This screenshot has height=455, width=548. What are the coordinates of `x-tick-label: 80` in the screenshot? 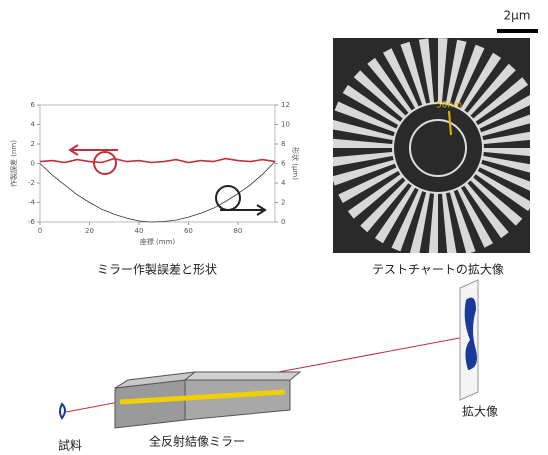 It's located at (237, 231).